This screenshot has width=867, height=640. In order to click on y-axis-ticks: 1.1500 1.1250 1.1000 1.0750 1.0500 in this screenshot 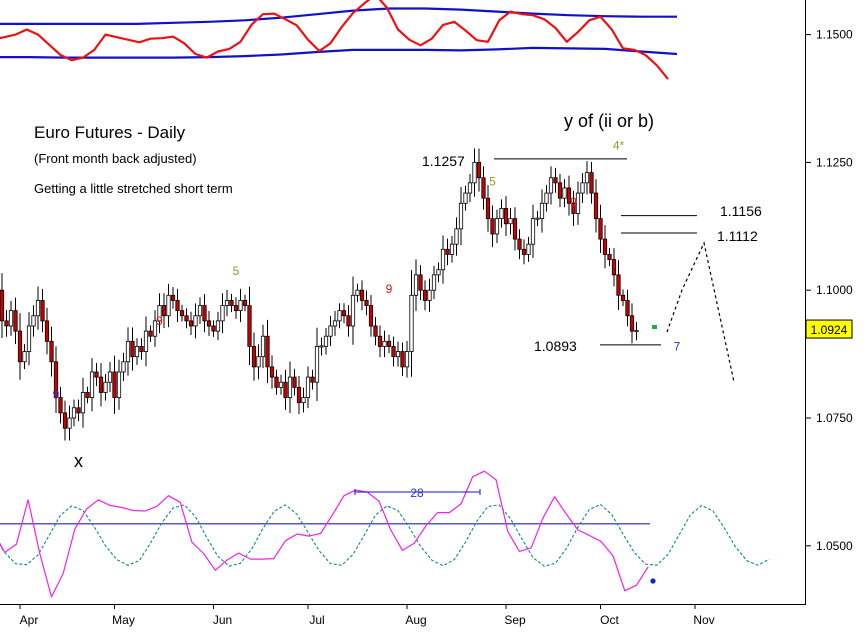, I will do `click(829, 290)`.